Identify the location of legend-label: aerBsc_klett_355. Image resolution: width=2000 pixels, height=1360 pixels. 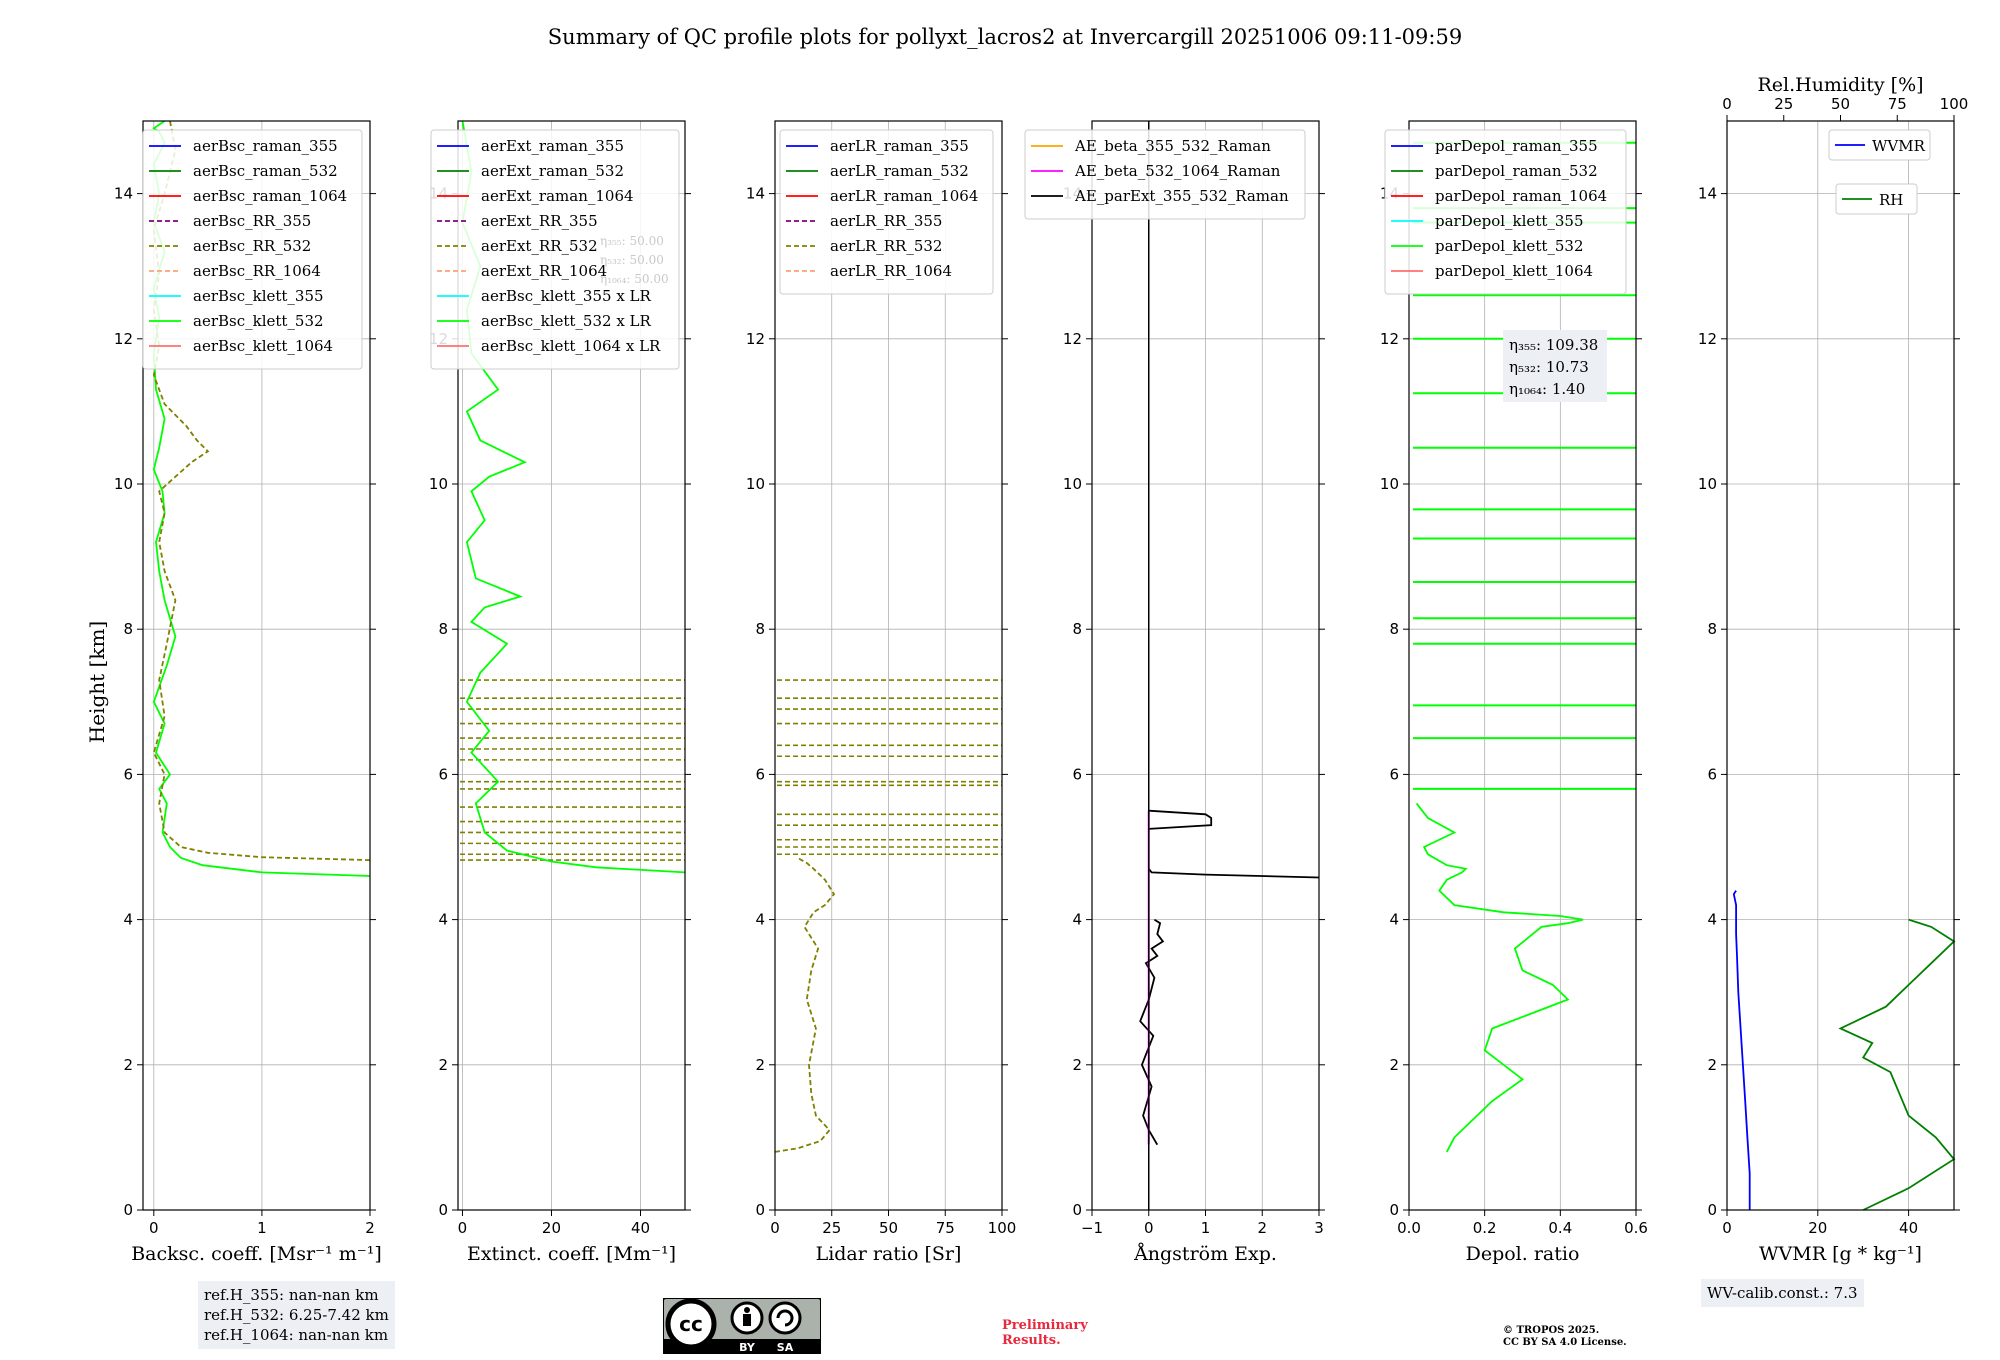
(258, 296).